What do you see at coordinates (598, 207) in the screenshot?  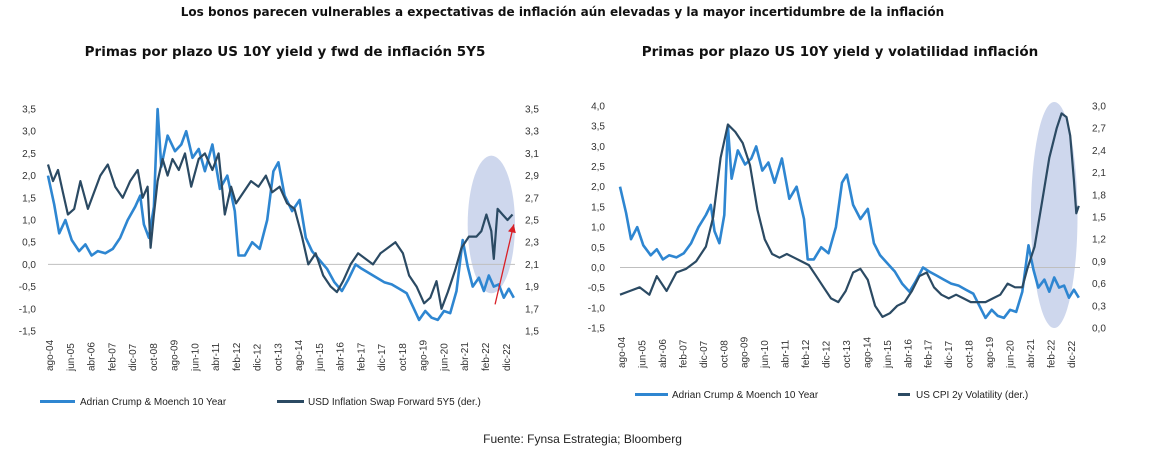 I see `y-left-tick-label: 1,5` at bounding box center [598, 207].